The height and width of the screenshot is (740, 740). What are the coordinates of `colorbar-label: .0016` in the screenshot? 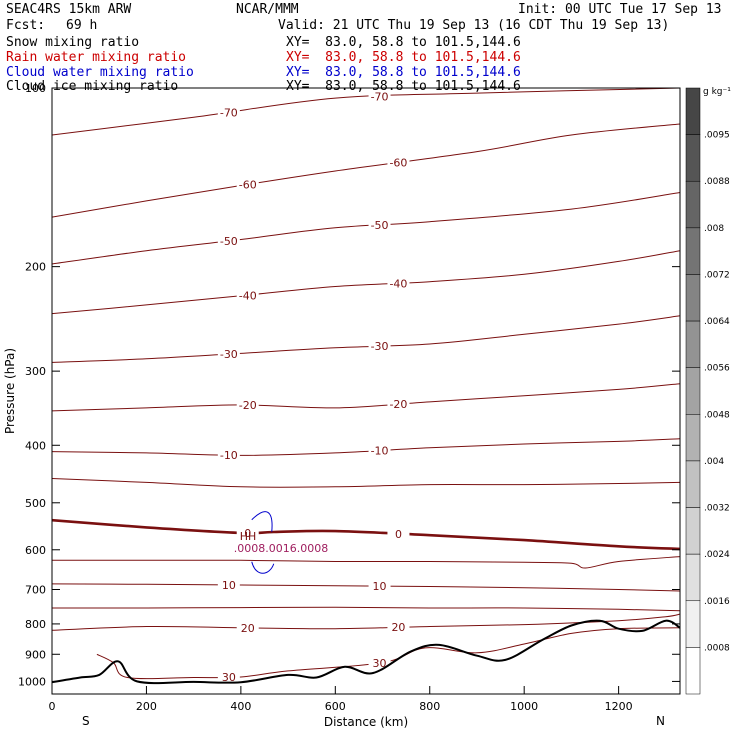 It's located at (717, 602).